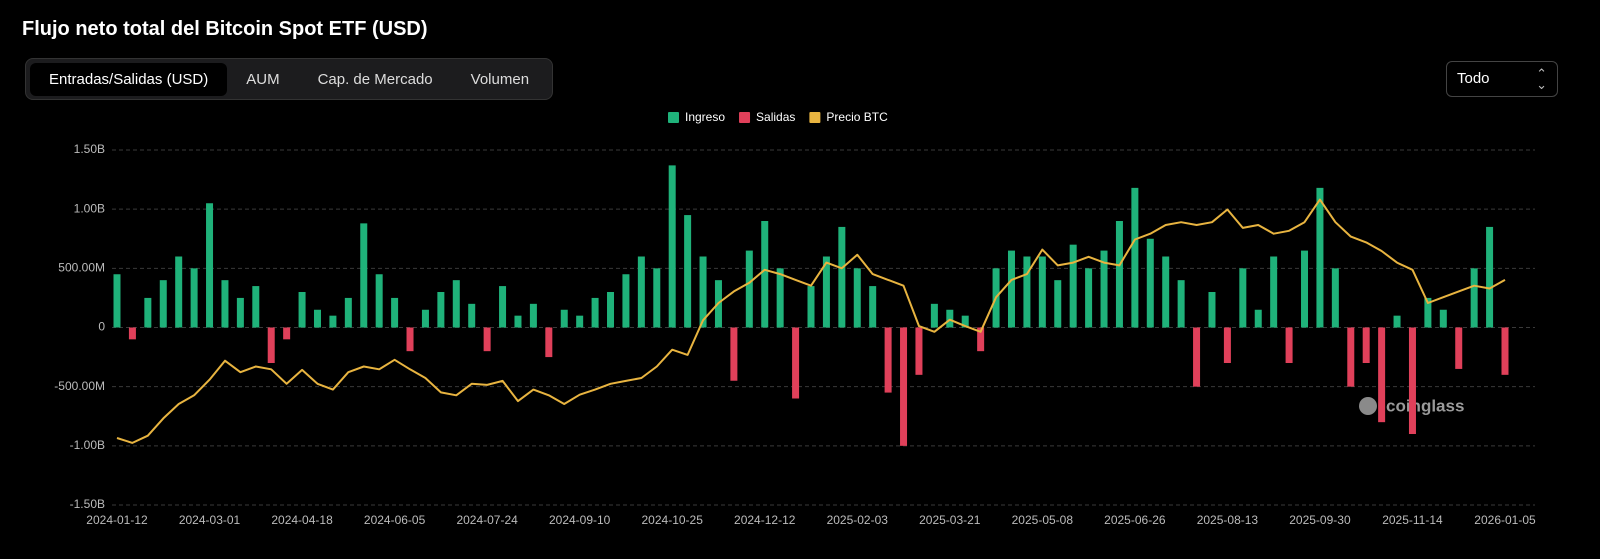  What do you see at coordinates (263, 79) in the screenshot?
I see `tab: AUM` at bounding box center [263, 79].